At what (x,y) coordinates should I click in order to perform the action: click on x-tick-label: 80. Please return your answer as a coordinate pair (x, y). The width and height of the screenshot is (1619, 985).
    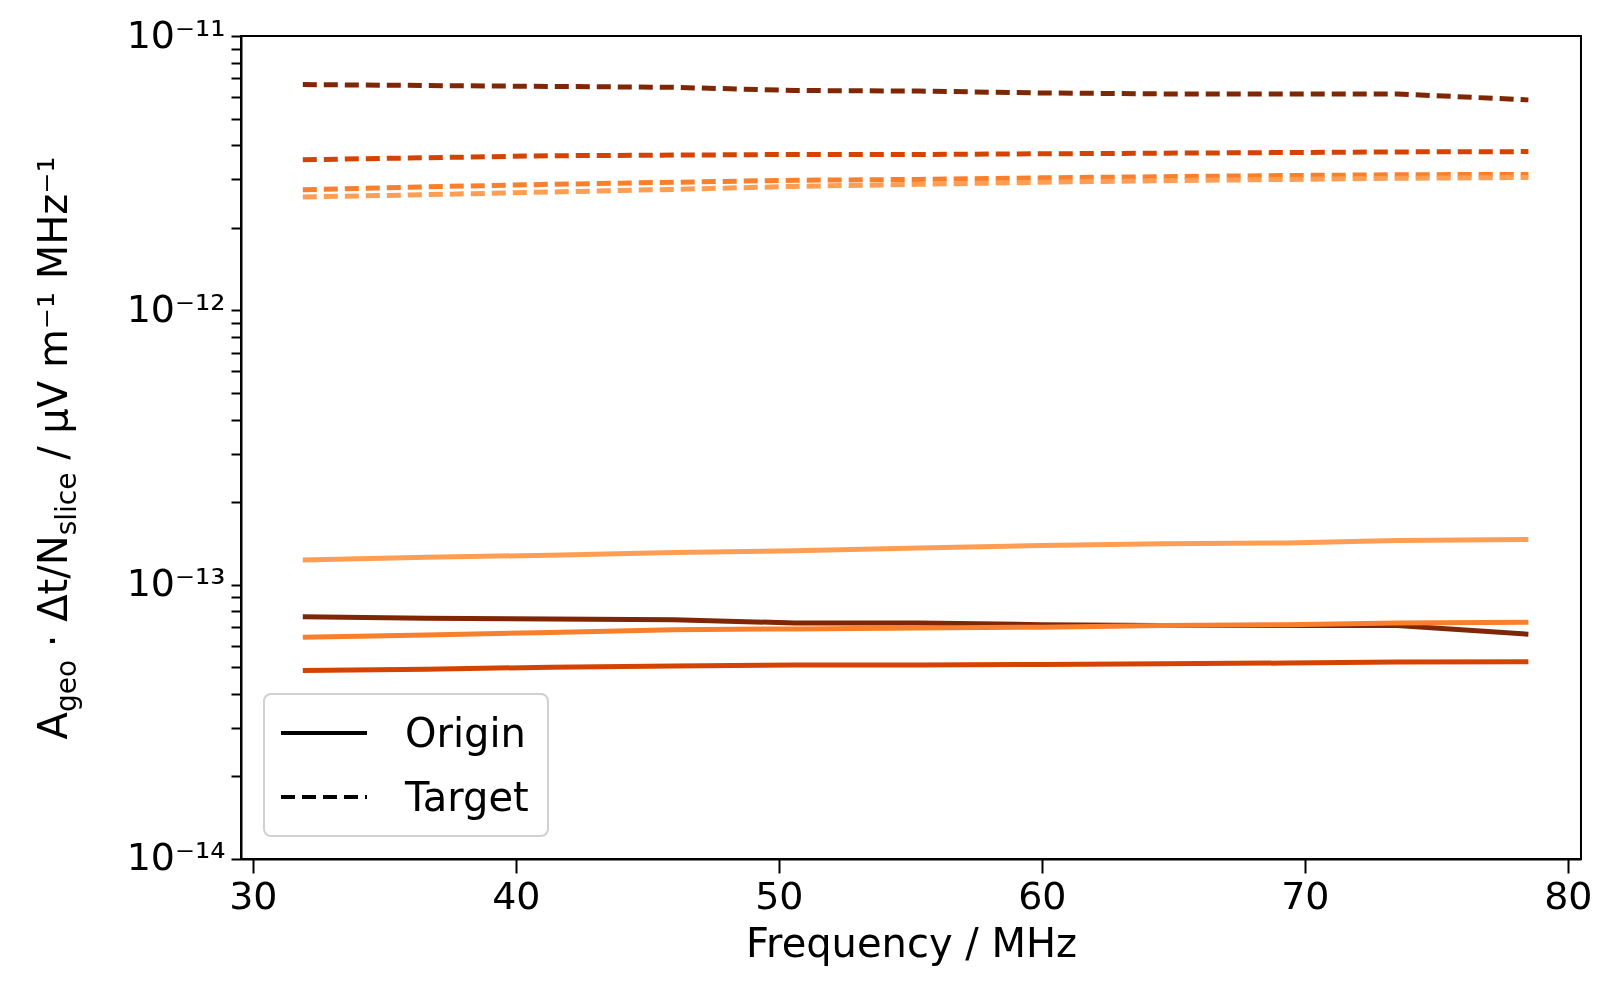
    Looking at the image, I should click on (1568, 896).